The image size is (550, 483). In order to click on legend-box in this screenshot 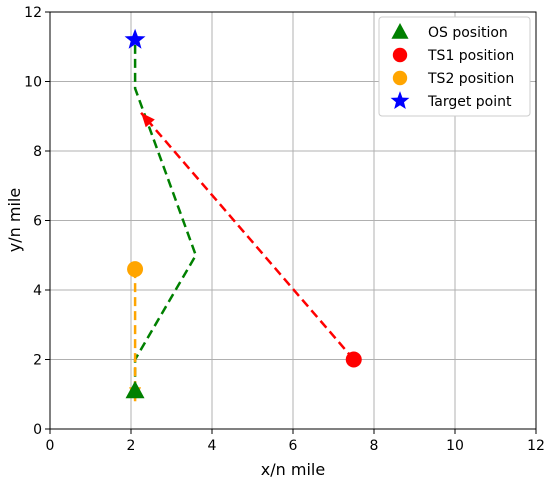, I will do `click(454, 66)`.